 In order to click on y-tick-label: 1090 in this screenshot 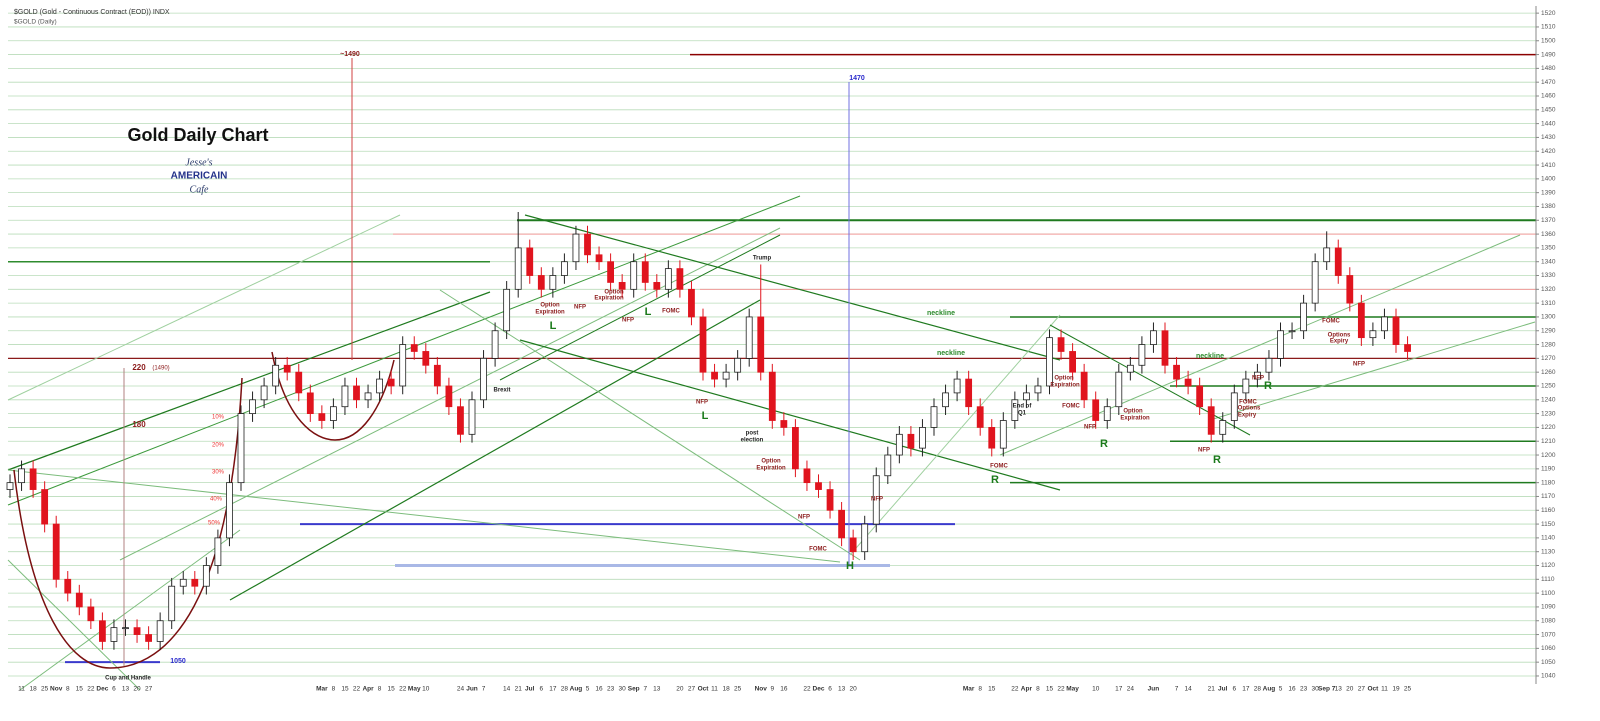, I will do `click(1548, 607)`.